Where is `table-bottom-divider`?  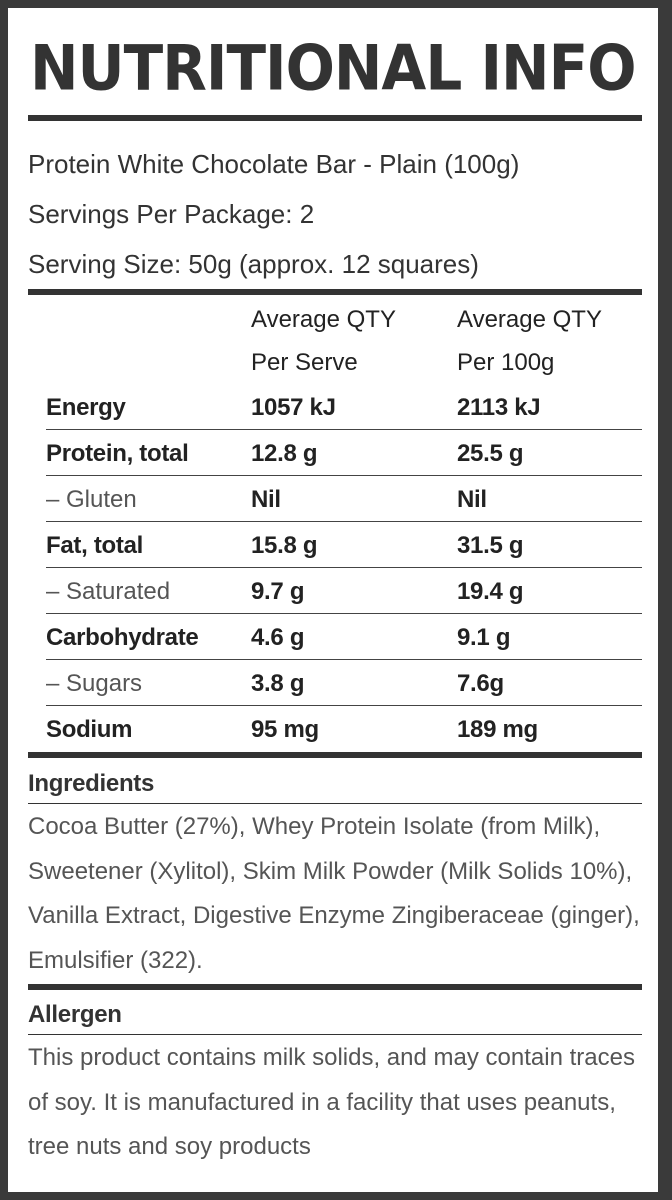
table-bottom-divider is located at coordinates (335, 755).